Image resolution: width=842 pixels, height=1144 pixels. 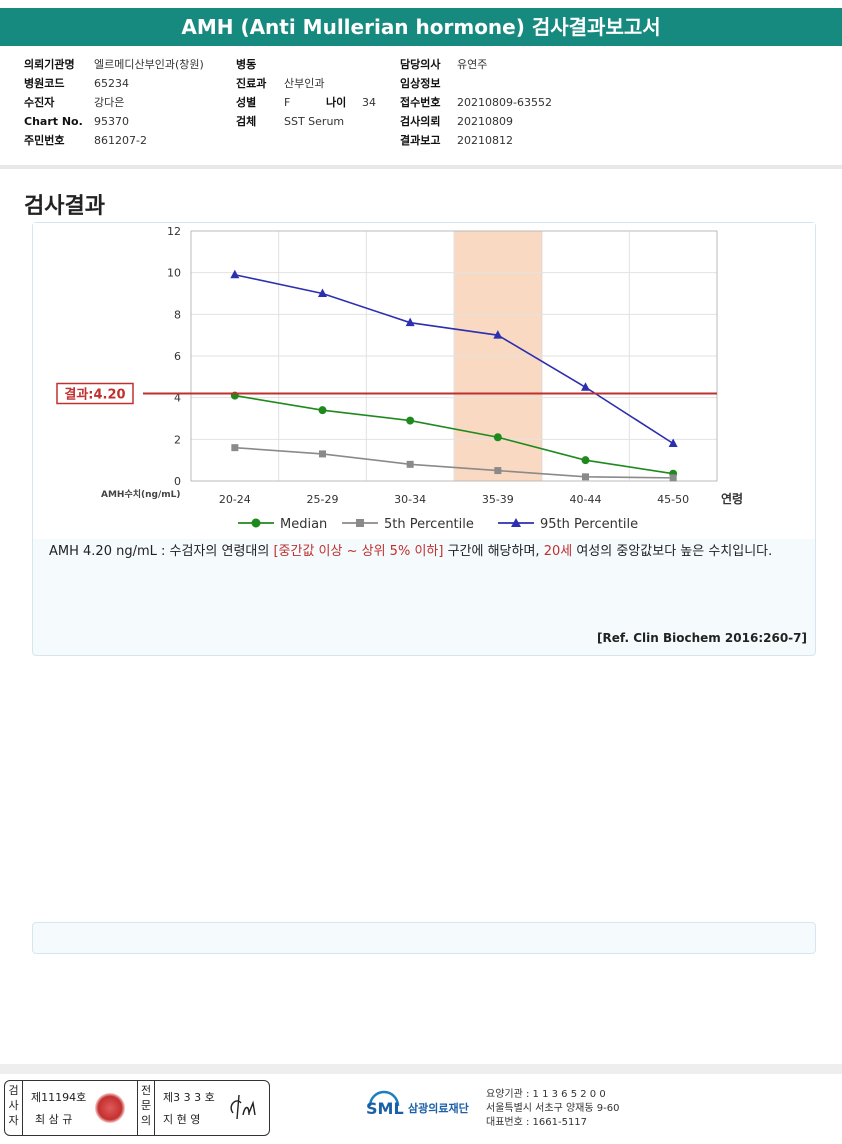 I want to click on y-axis-label: AMH수치(ng/mL), so click(x=141, y=494).